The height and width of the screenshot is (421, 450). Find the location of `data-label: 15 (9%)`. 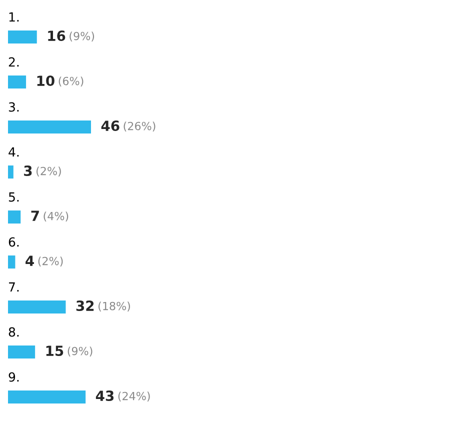

data-label: 15 (9%) is located at coordinates (69, 351).